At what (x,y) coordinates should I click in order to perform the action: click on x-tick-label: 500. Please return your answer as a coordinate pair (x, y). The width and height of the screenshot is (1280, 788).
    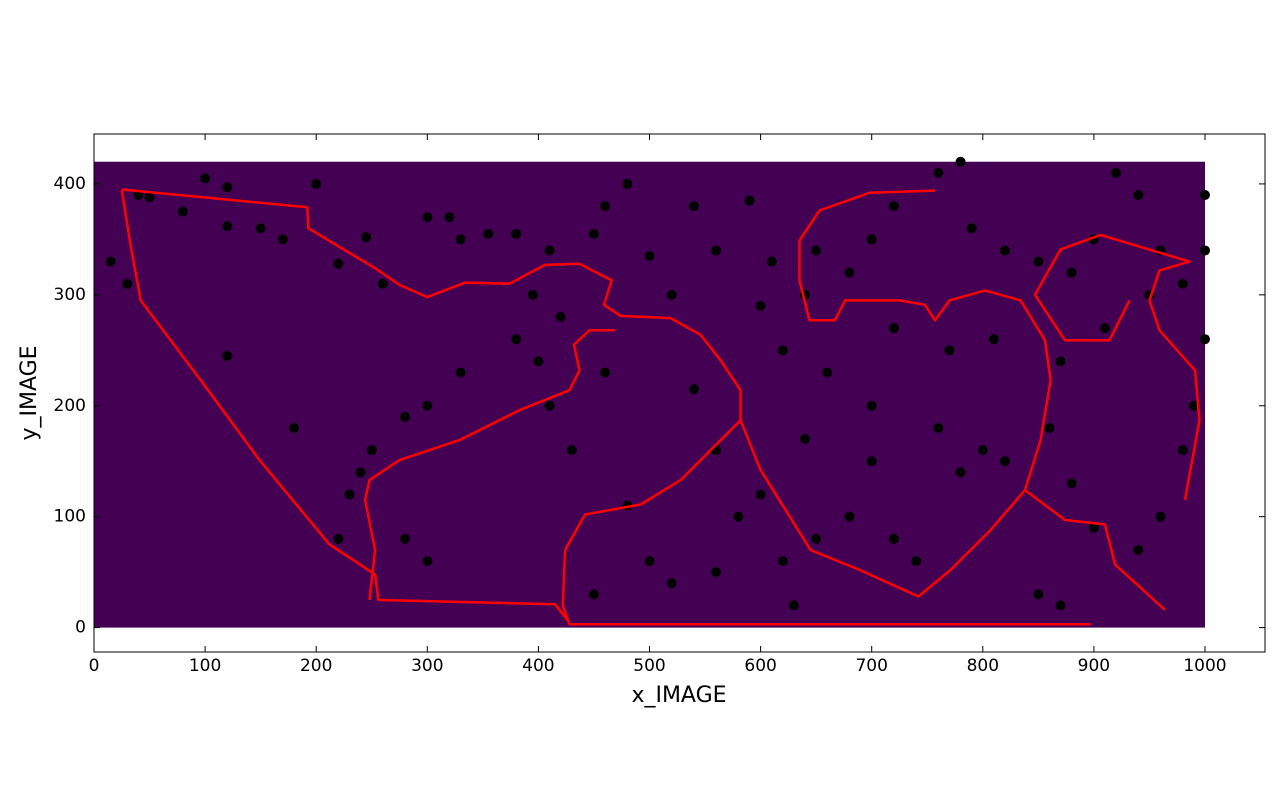
    Looking at the image, I should click on (649, 666).